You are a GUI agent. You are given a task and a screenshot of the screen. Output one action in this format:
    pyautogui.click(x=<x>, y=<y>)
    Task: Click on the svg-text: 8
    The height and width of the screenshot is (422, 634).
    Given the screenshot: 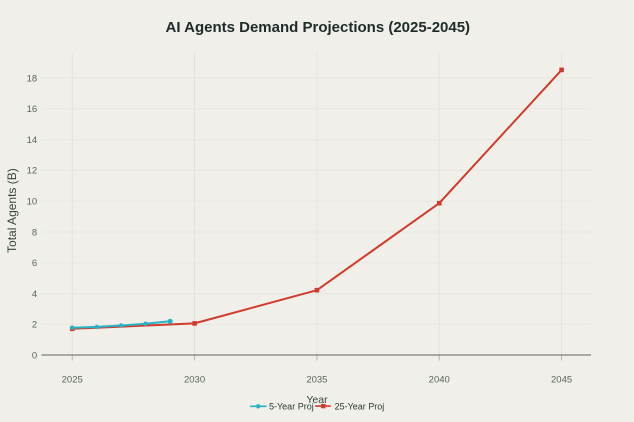 What is the action you would take?
    pyautogui.click(x=34, y=232)
    